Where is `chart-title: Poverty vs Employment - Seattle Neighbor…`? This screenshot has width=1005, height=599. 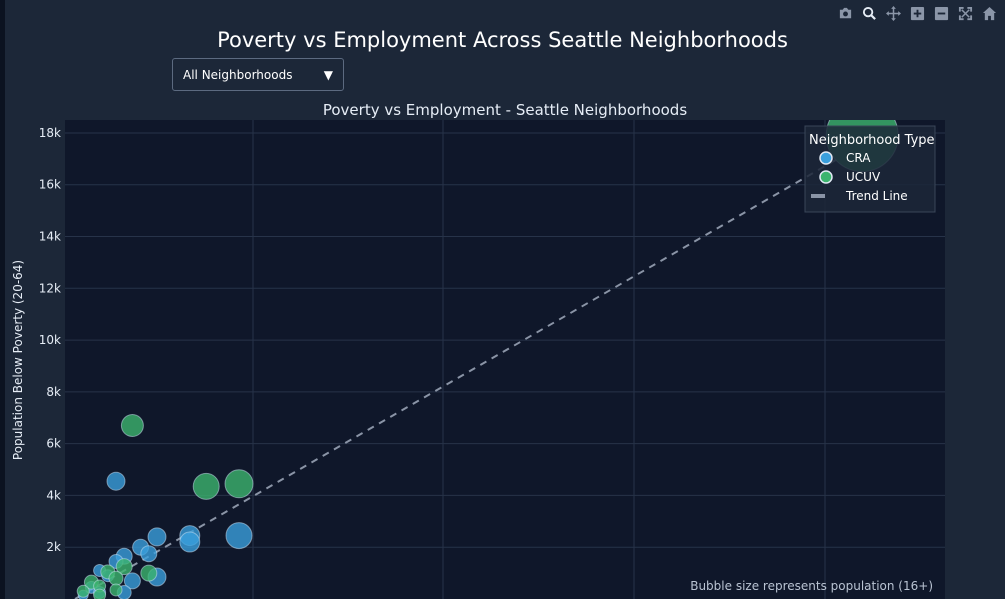
chart-title: Poverty vs Employment - Seattle Neighbor… is located at coordinates (505, 110).